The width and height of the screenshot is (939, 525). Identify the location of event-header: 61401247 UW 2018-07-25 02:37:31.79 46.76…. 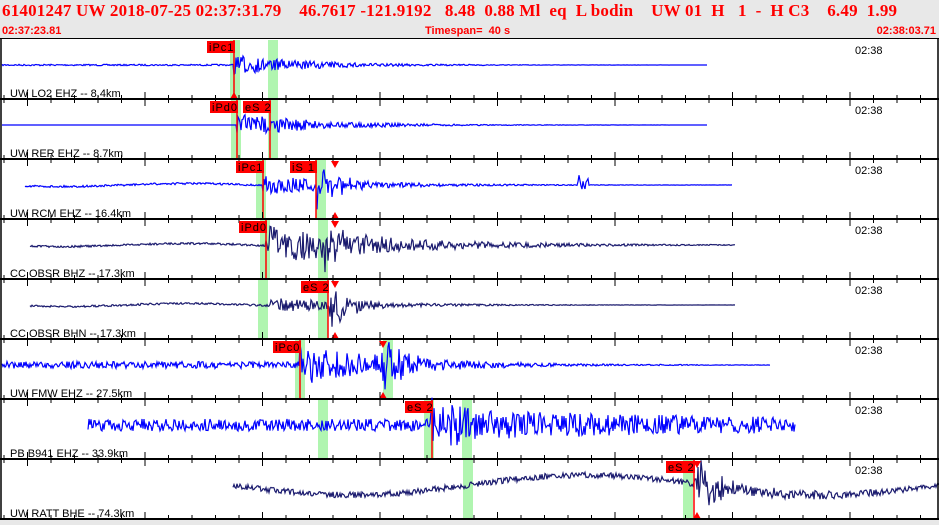
(469, 20).